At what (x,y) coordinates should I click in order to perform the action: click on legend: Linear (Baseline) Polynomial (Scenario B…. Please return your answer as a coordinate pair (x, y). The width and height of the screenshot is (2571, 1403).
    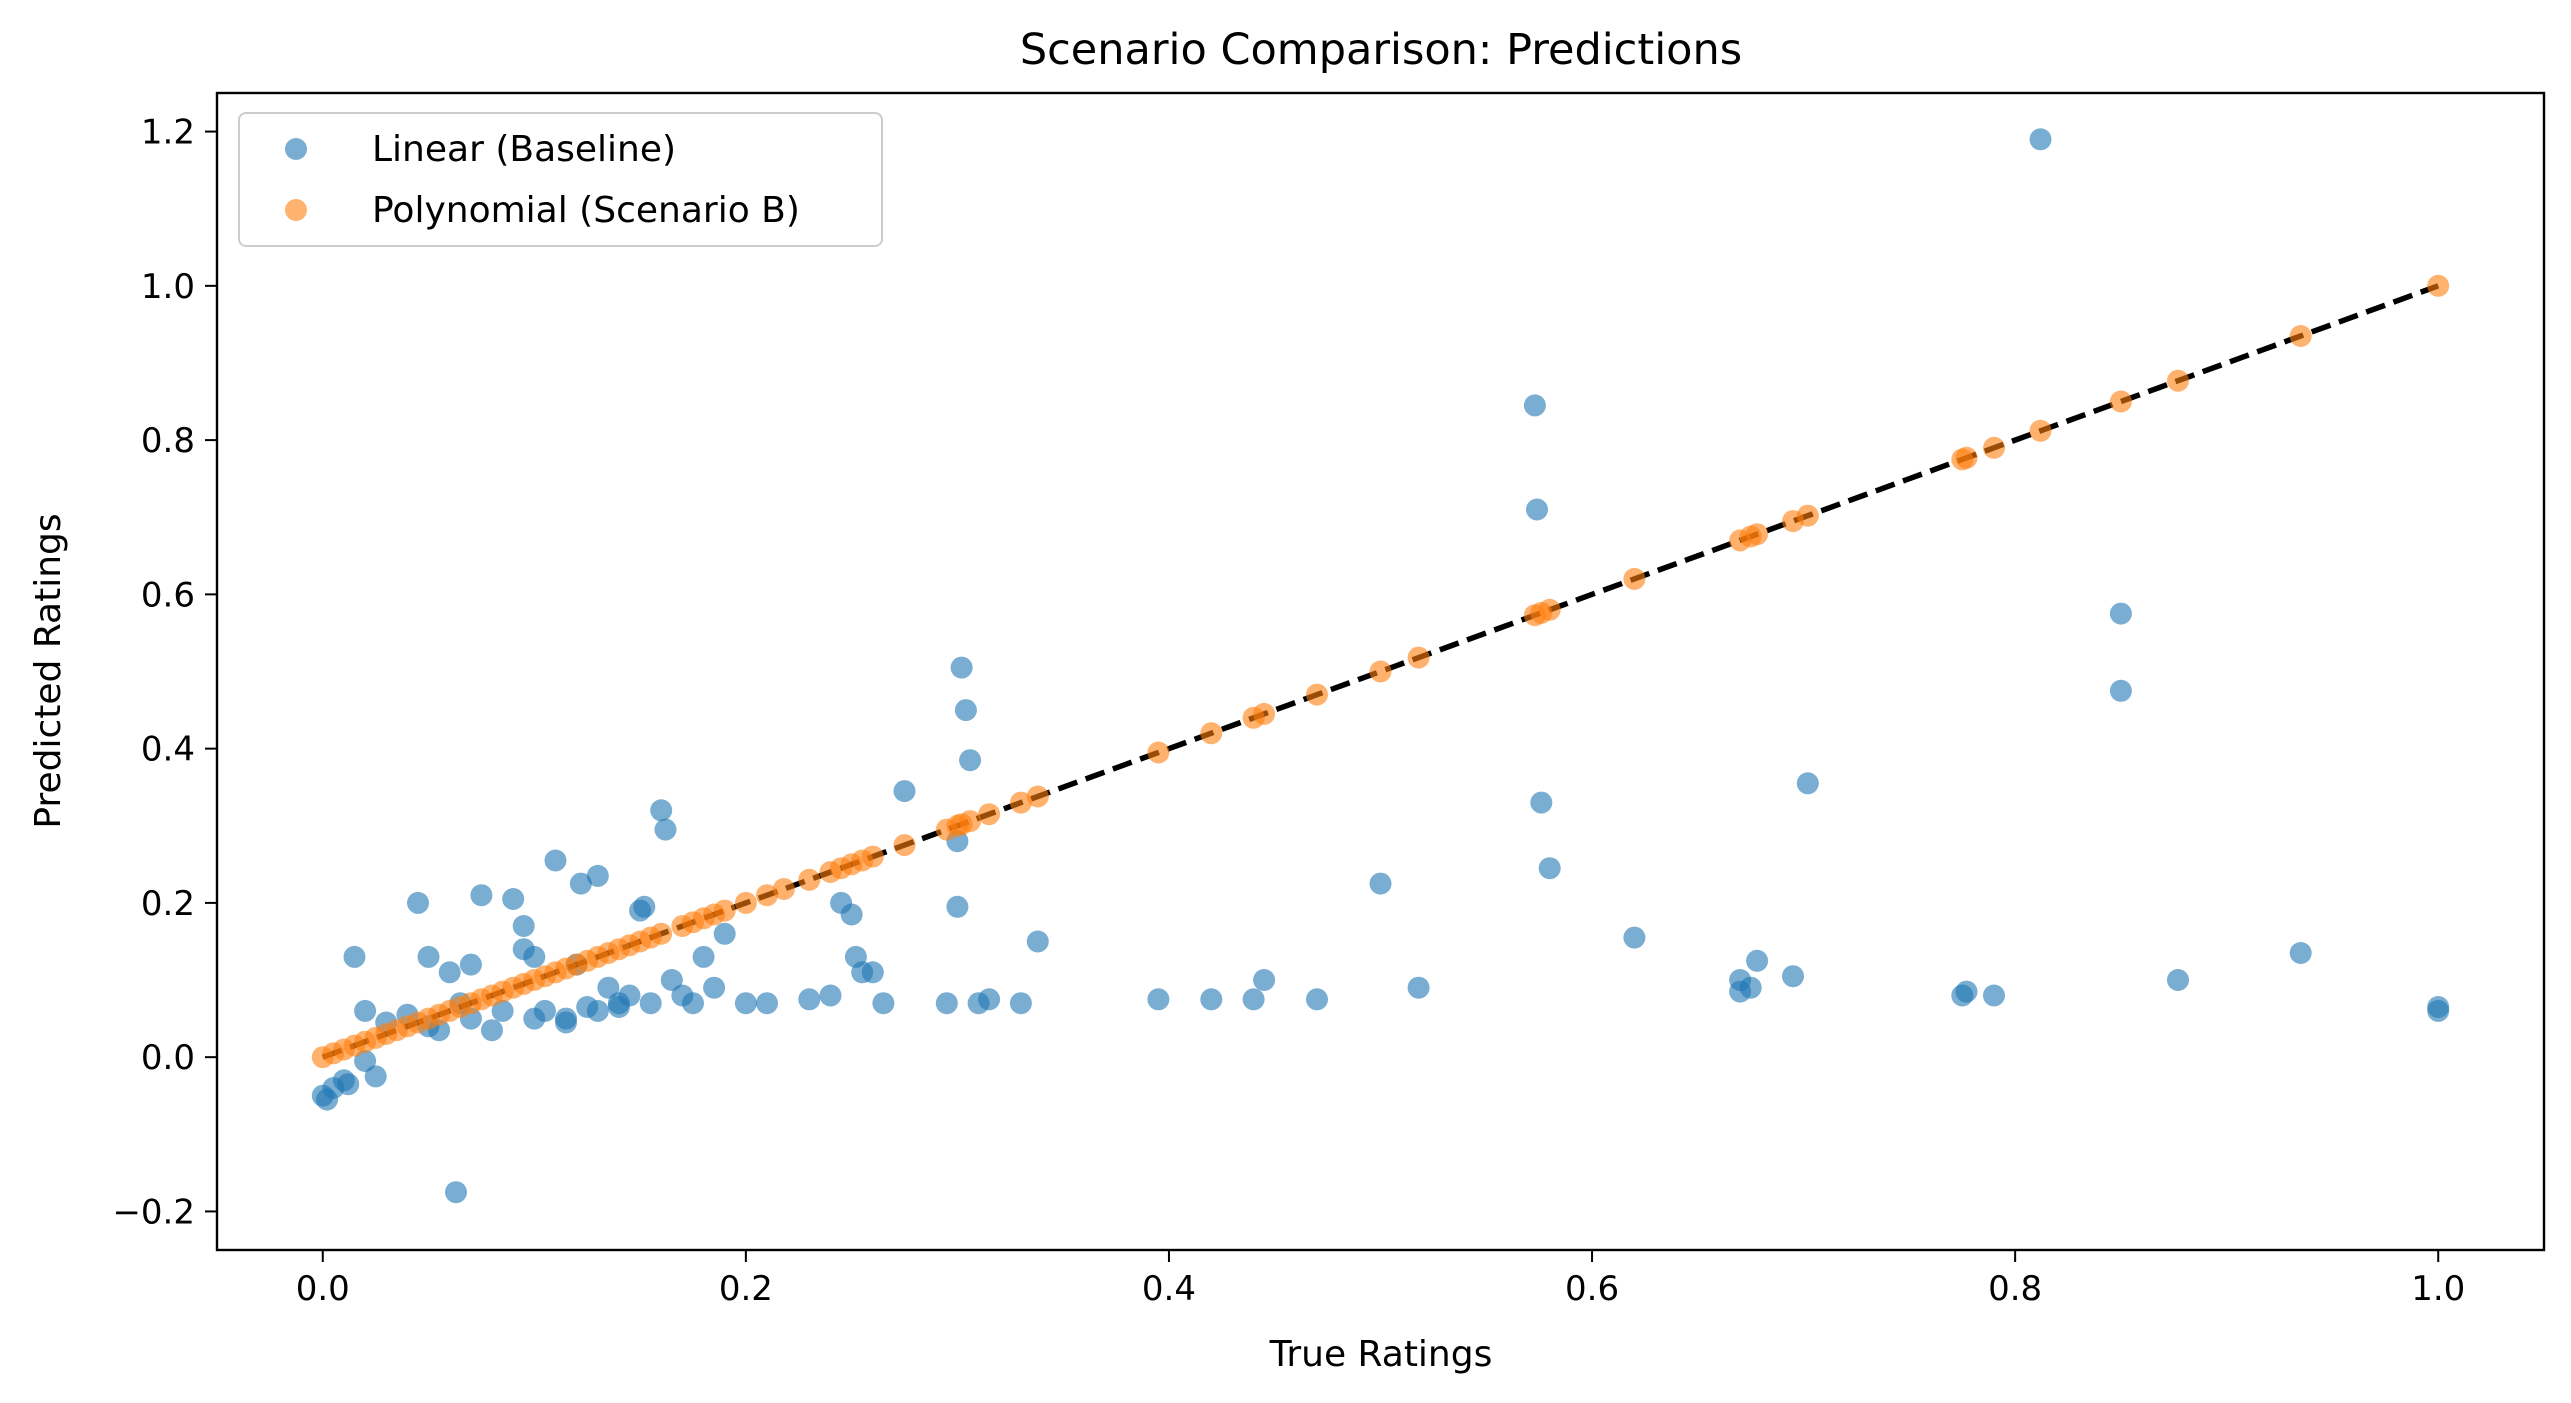
    Looking at the image, I should click on (560, 179).